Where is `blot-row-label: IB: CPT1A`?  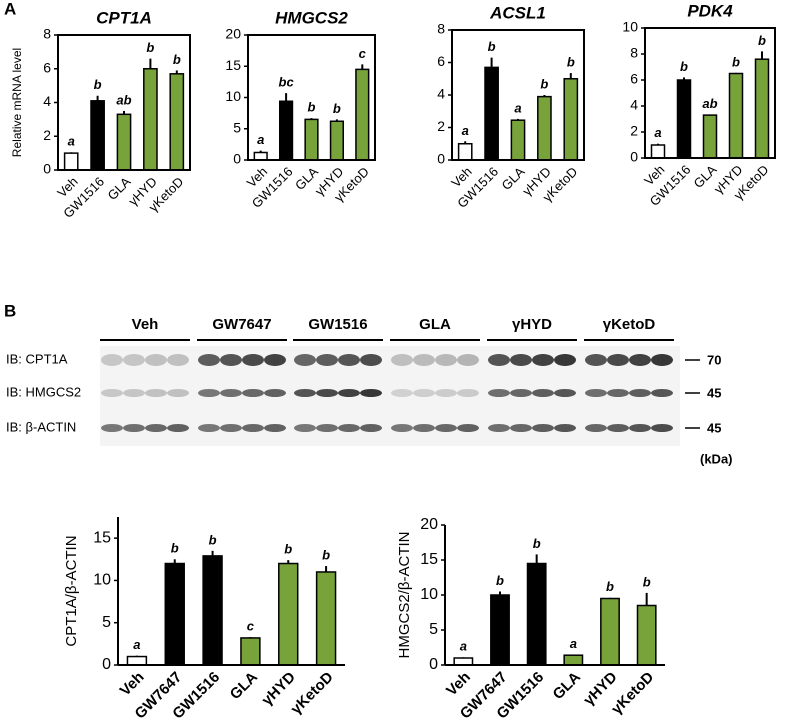
blot-row-label: IB: CPT1A is located at coordinates (37, 358).